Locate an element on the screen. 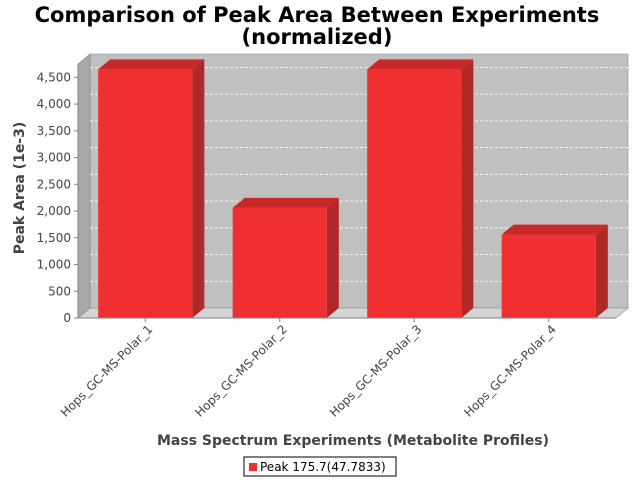 Image resolution: width=640 pixels, height=480 pixels. y-tick-label: 4,000 is located at coordinates (54, 104).